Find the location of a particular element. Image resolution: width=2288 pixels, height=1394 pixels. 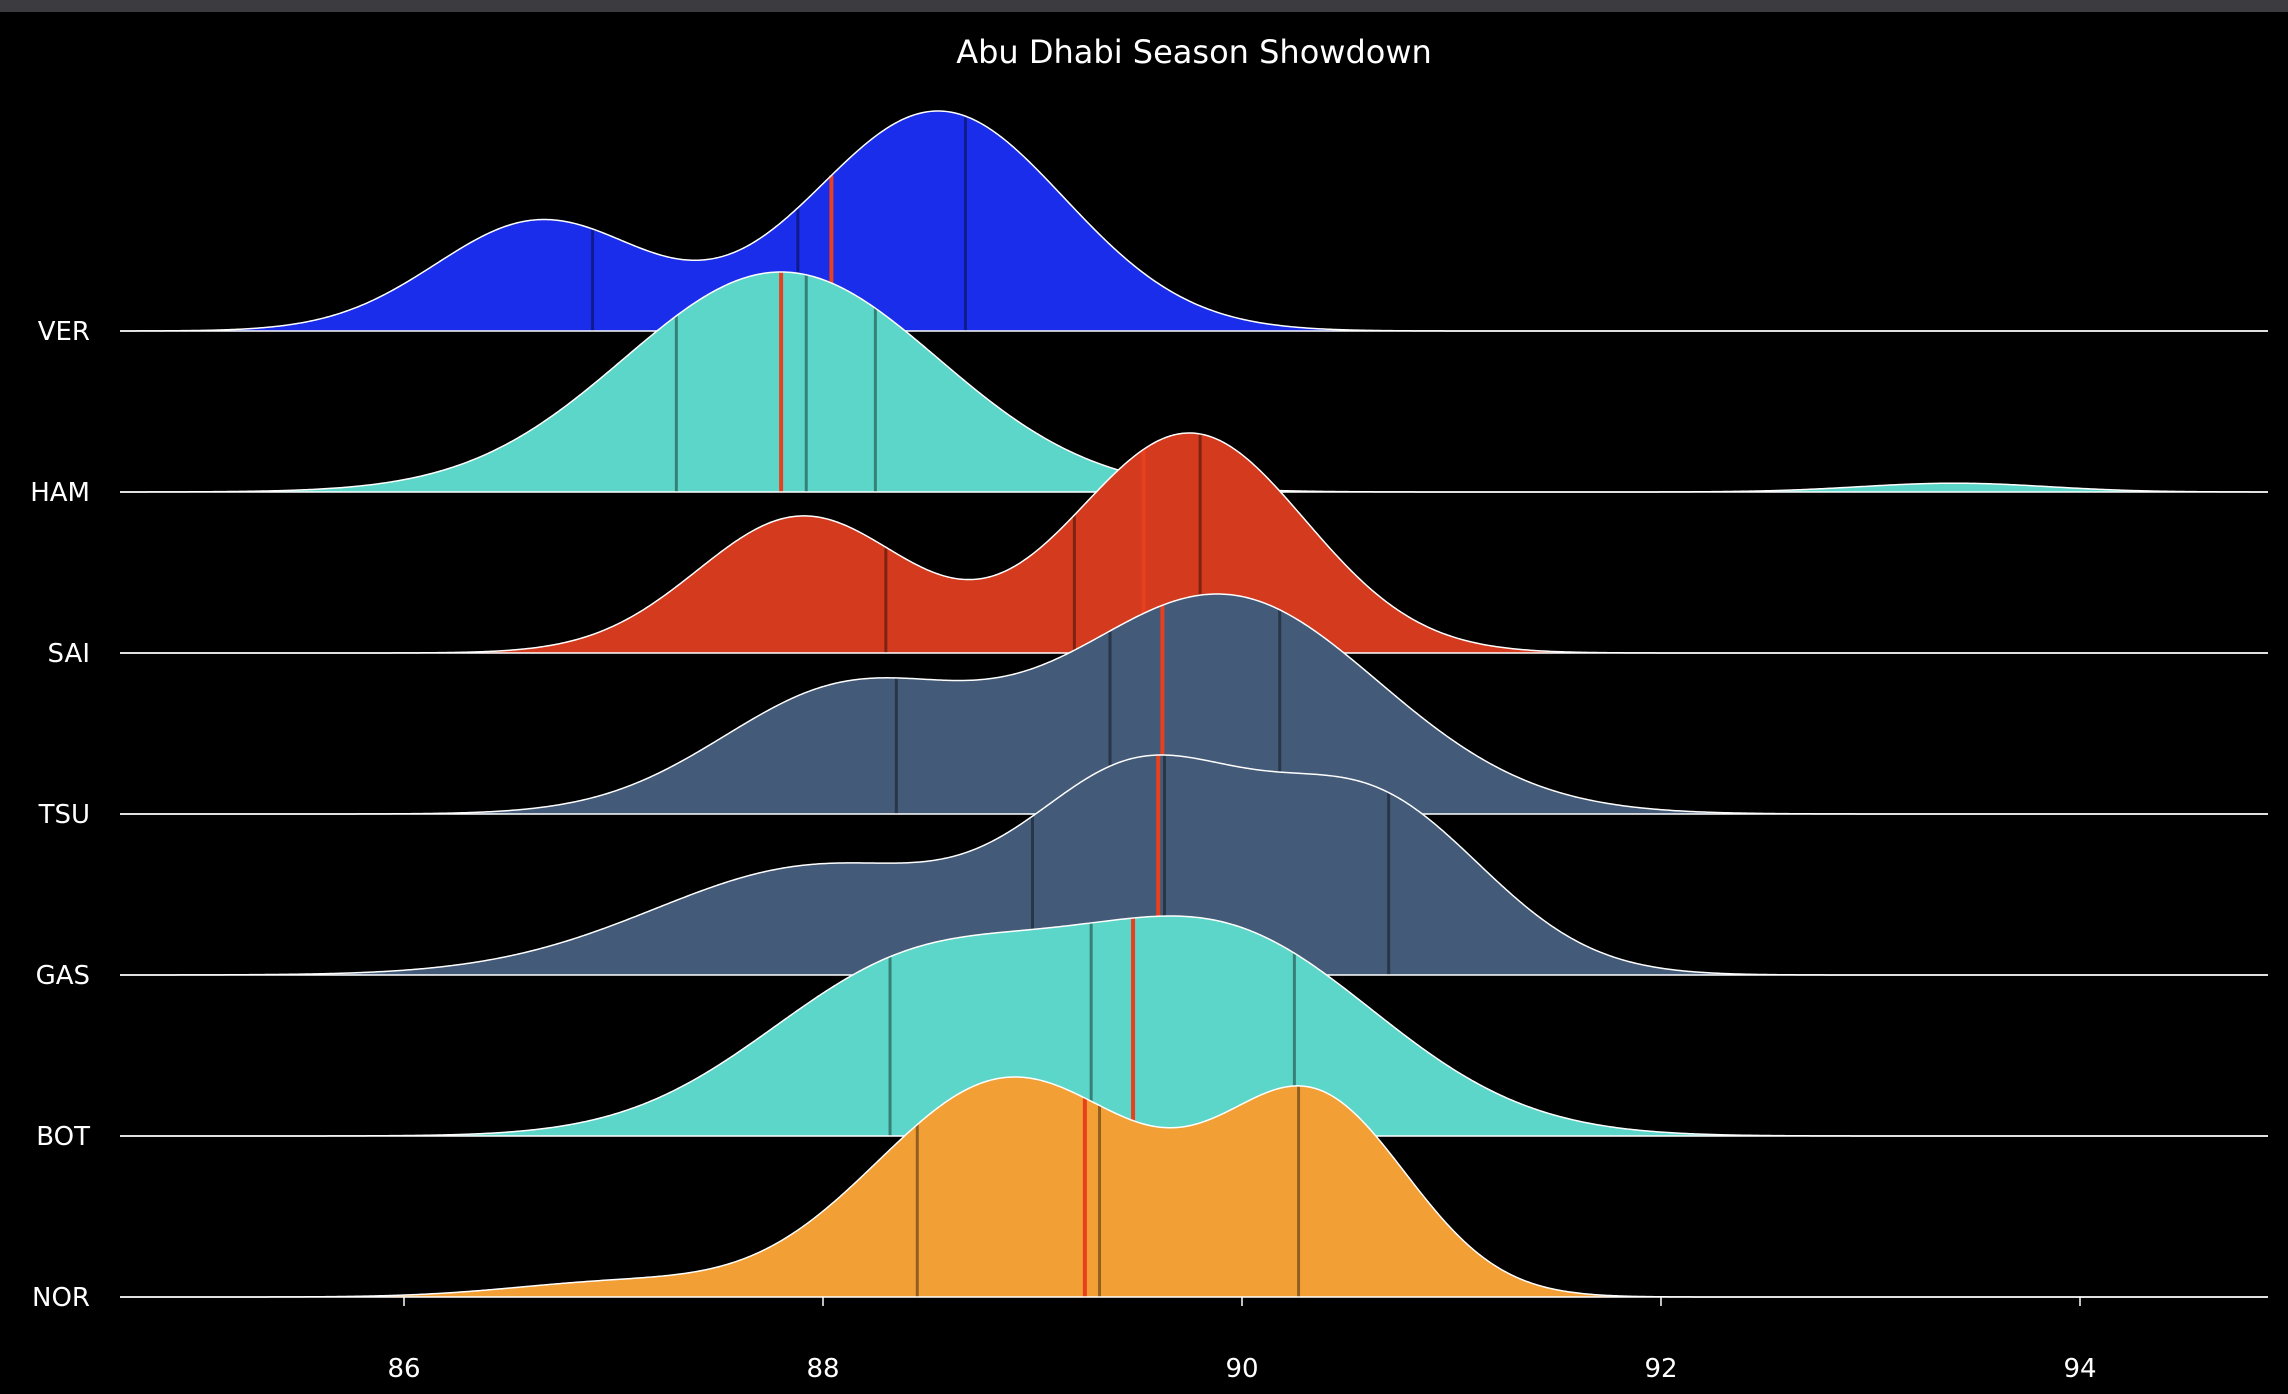

driver-labels: VER HAM SAI TSU GAS BOT NOR is located at coordinates (60, 815).